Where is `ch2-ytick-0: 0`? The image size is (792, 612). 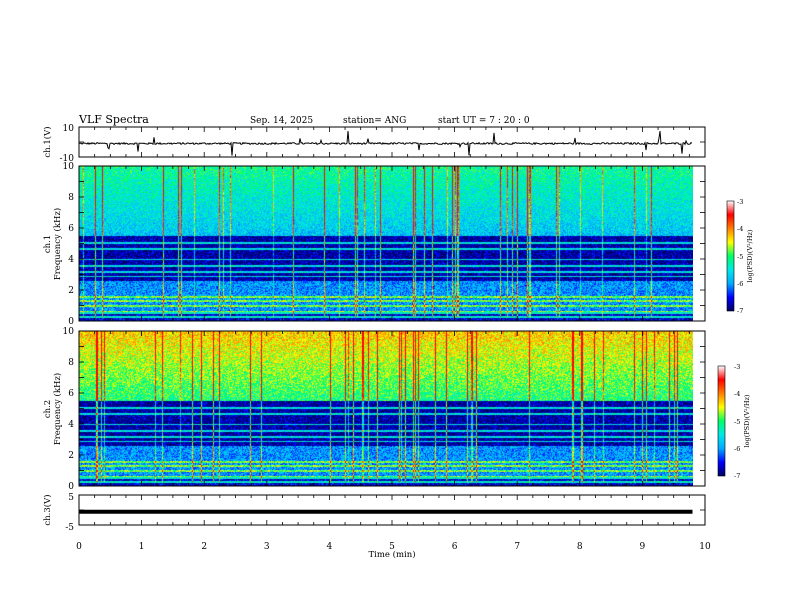 ch2-ytick-0: 0 is located at coordinates (71, 487).